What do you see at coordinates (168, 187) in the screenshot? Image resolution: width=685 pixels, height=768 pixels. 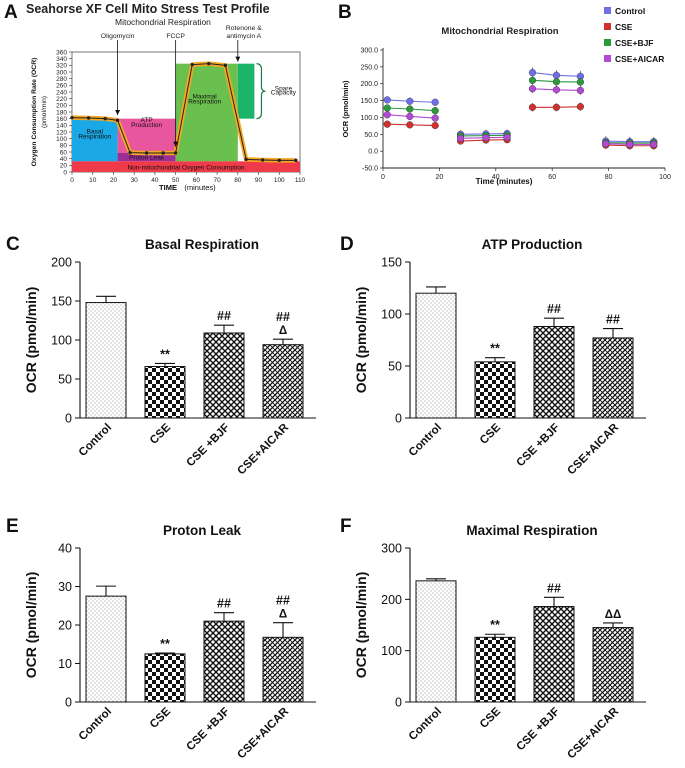 I see `panel-a-xlabel-bold: TIME` at bounding box center [168, 187].